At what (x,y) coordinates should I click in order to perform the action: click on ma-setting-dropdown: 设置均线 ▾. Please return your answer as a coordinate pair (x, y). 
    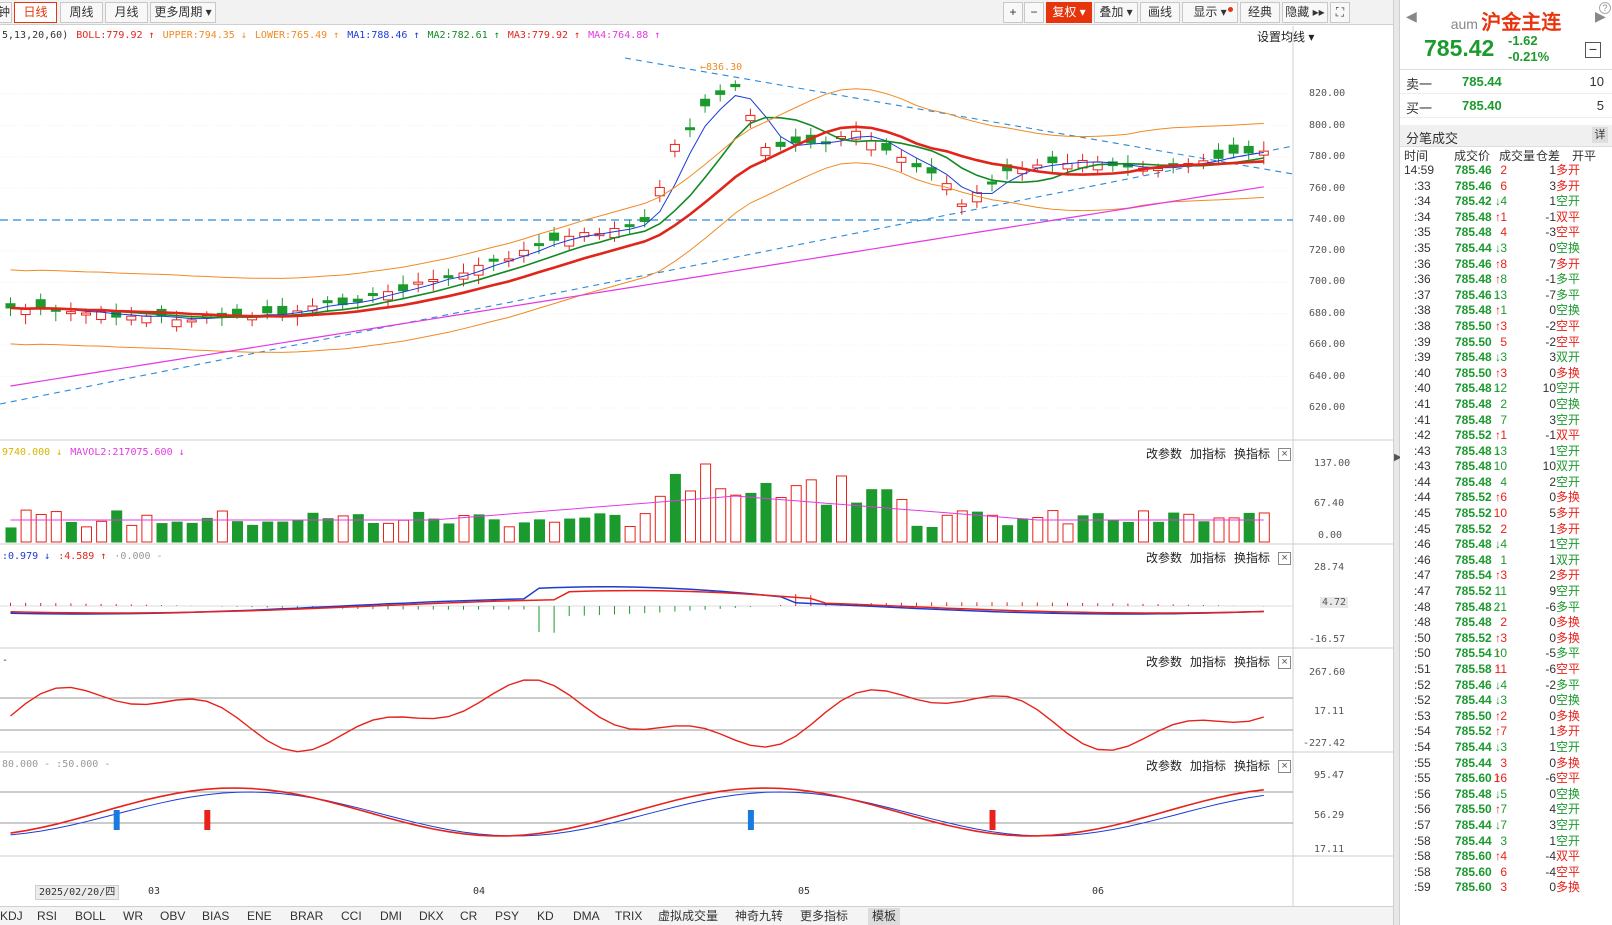
    Looking at the image, I should click on (1286, 37).